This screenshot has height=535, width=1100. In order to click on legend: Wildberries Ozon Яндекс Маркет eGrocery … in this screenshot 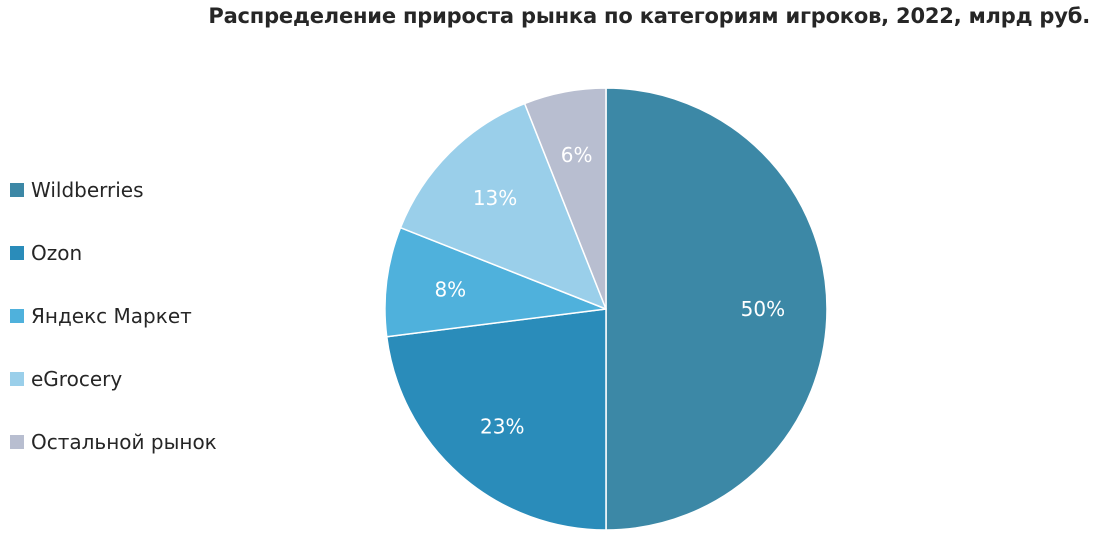, I will do `click(113, 331)`.